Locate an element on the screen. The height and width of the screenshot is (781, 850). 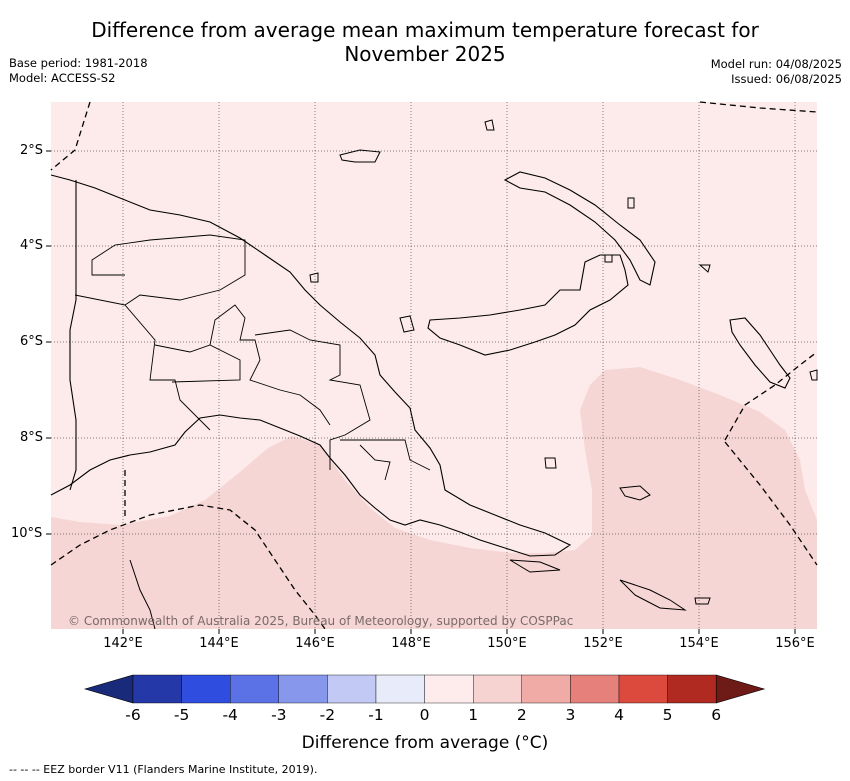
title-line-2: November 2025 is located at coordinates (425, 54).